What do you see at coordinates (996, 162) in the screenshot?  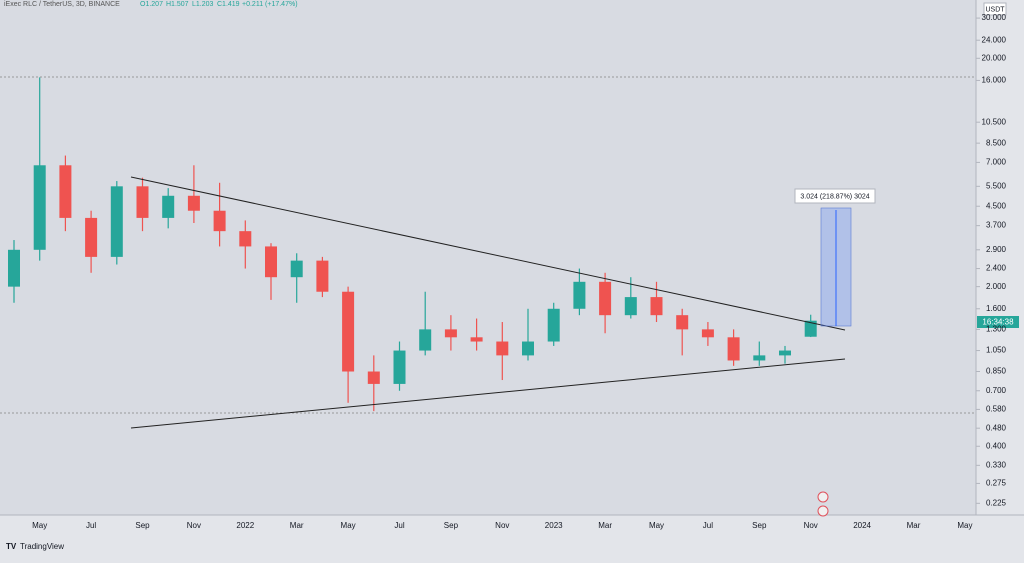 I see `y-tick-label: 7.000` at bounding box center [996, 162].